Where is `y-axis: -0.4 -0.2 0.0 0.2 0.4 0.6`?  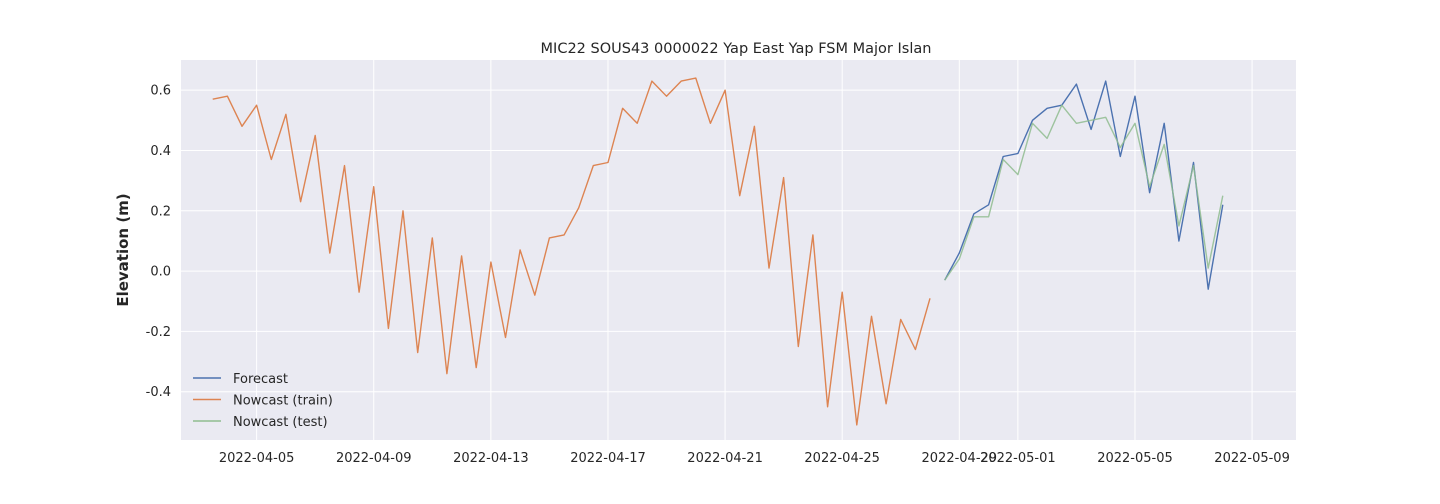
y-axis: -0.4 -0.2 0.0 0.2 0.4 0.6 is located at coordinates (158, 242).